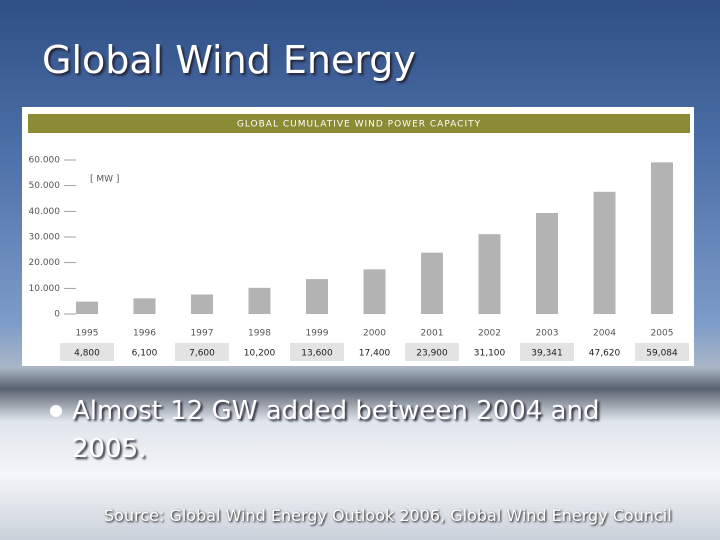 The width and height of the screenshot is (720, 540). Describe the element at coordinates (229, 60) in the screenshot. I see `slide-title: Global Wind Energy` at that location.